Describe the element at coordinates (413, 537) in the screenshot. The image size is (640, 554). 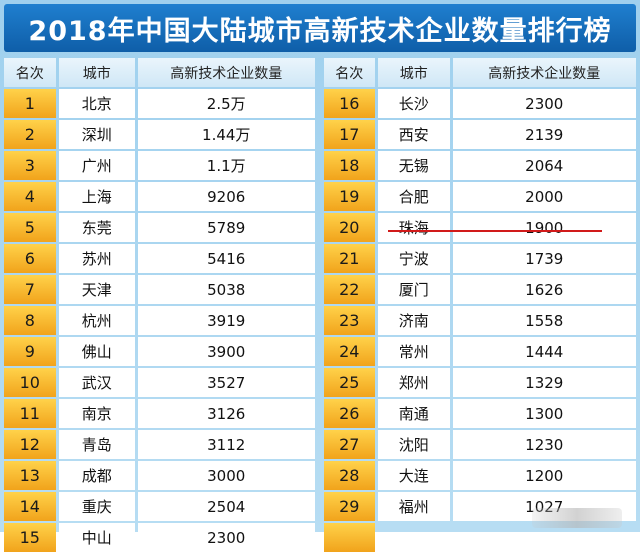
I see `city-cell-right-empty` at that location.